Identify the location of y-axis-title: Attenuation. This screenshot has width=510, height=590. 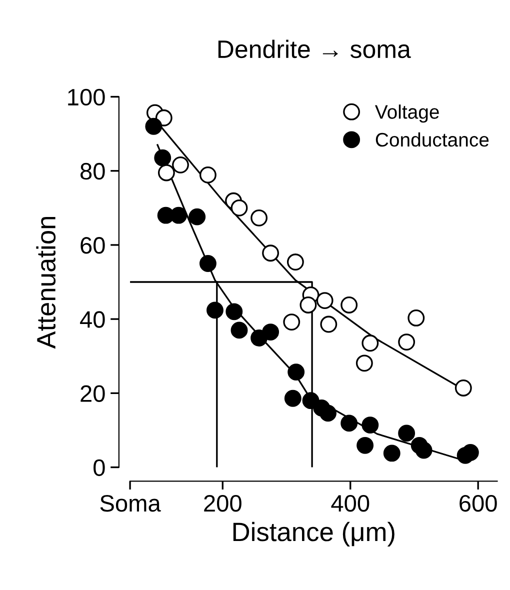
(46, 282).